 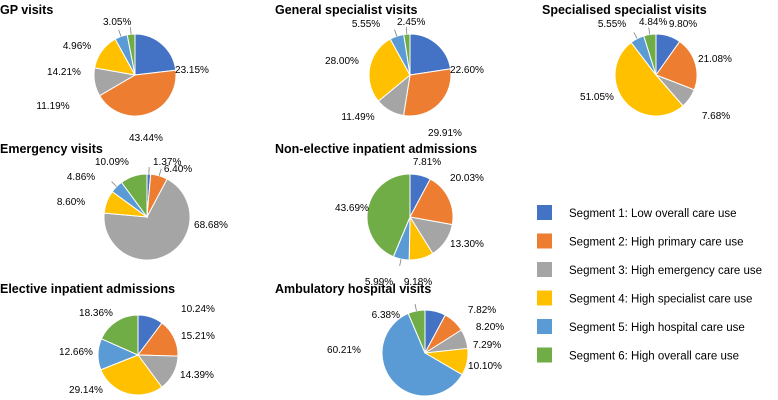 I want to click on data-label-segment-2: 6.40%, so click(x=178, y=169).